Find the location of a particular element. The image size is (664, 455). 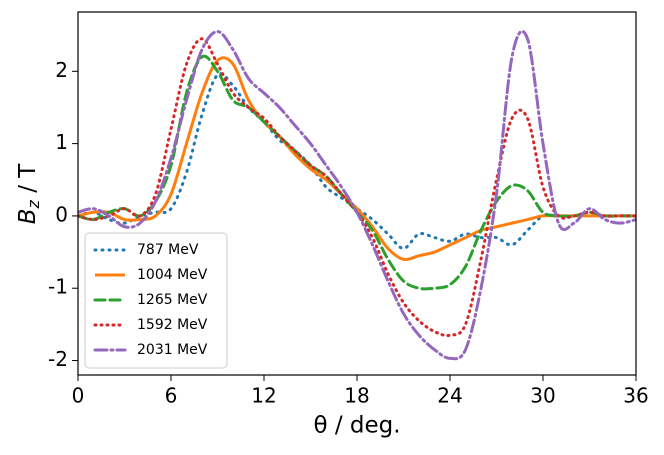

y-label-symbol: B is located at coordinates (28, 217).